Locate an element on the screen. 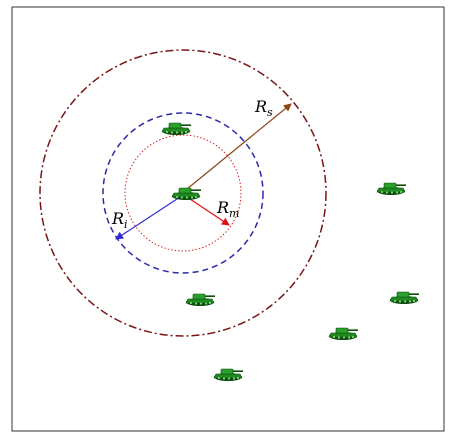  ri-label-main: R is located at coordinates (117, 218).